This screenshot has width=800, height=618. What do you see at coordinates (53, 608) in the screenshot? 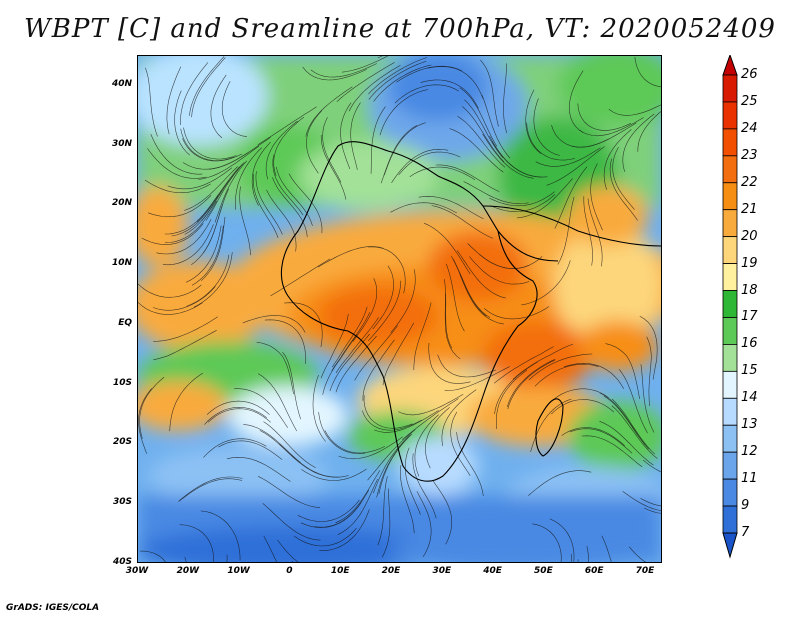
I see `grads-credit: GrADS: IGES/COLA` at bounding box center [53, 608].